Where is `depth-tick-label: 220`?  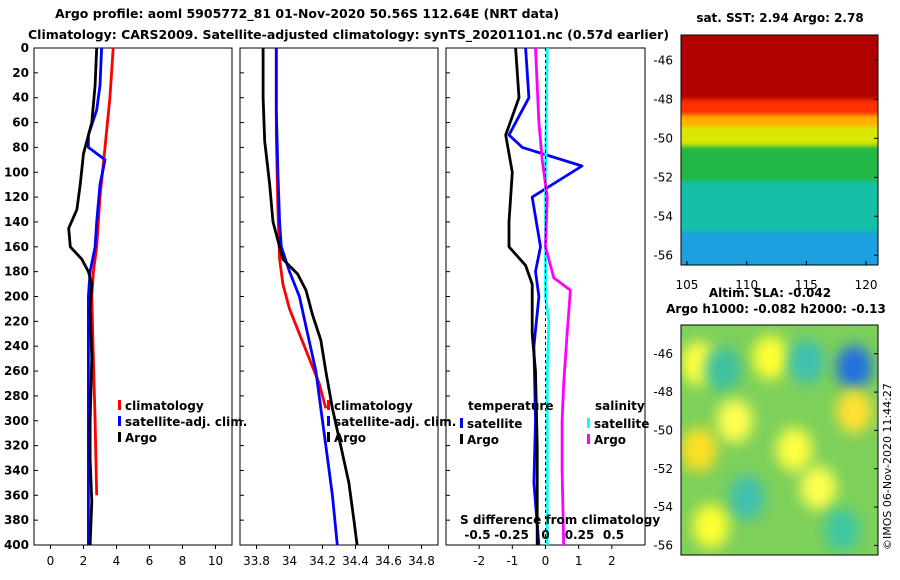 depth-tick-label: 220 is located at coordinates (16, 321).